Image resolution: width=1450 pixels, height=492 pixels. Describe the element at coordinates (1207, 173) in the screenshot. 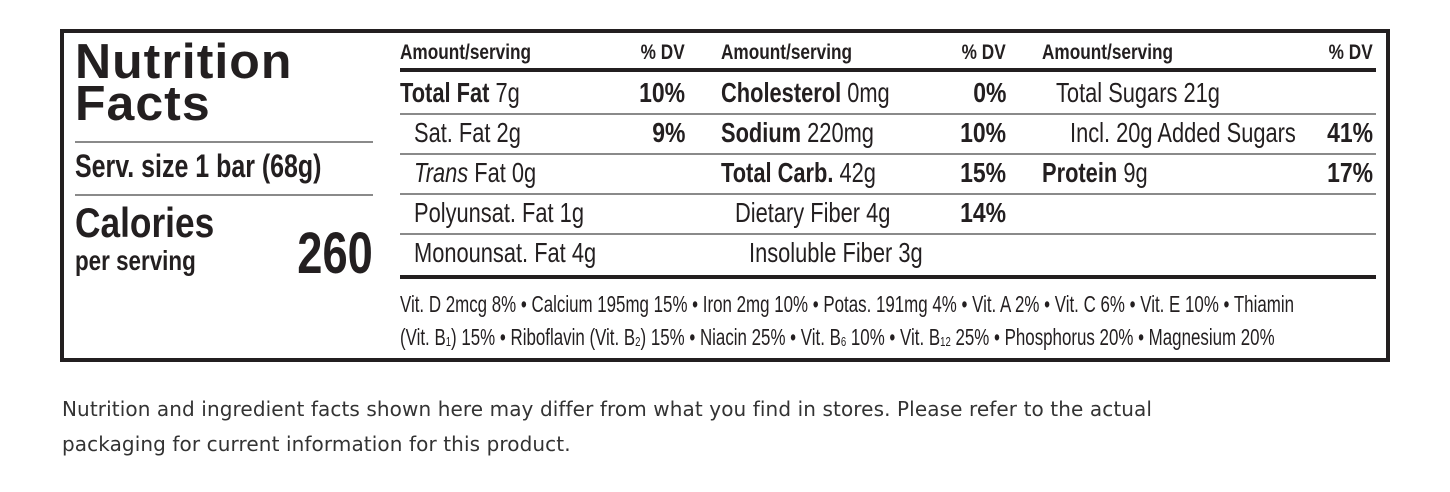

I see `nutrient-row-protein: Protein 9g 17%` at that location.